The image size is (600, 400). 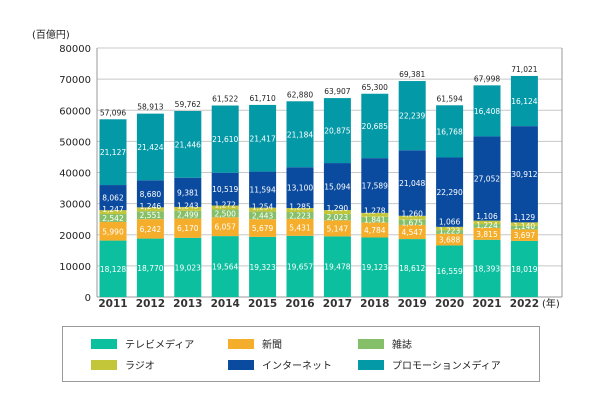 What do you see at coordinates (450, 222) in the screenshot?
I see `data-label: 1,066` at bounding box center [450, 222].